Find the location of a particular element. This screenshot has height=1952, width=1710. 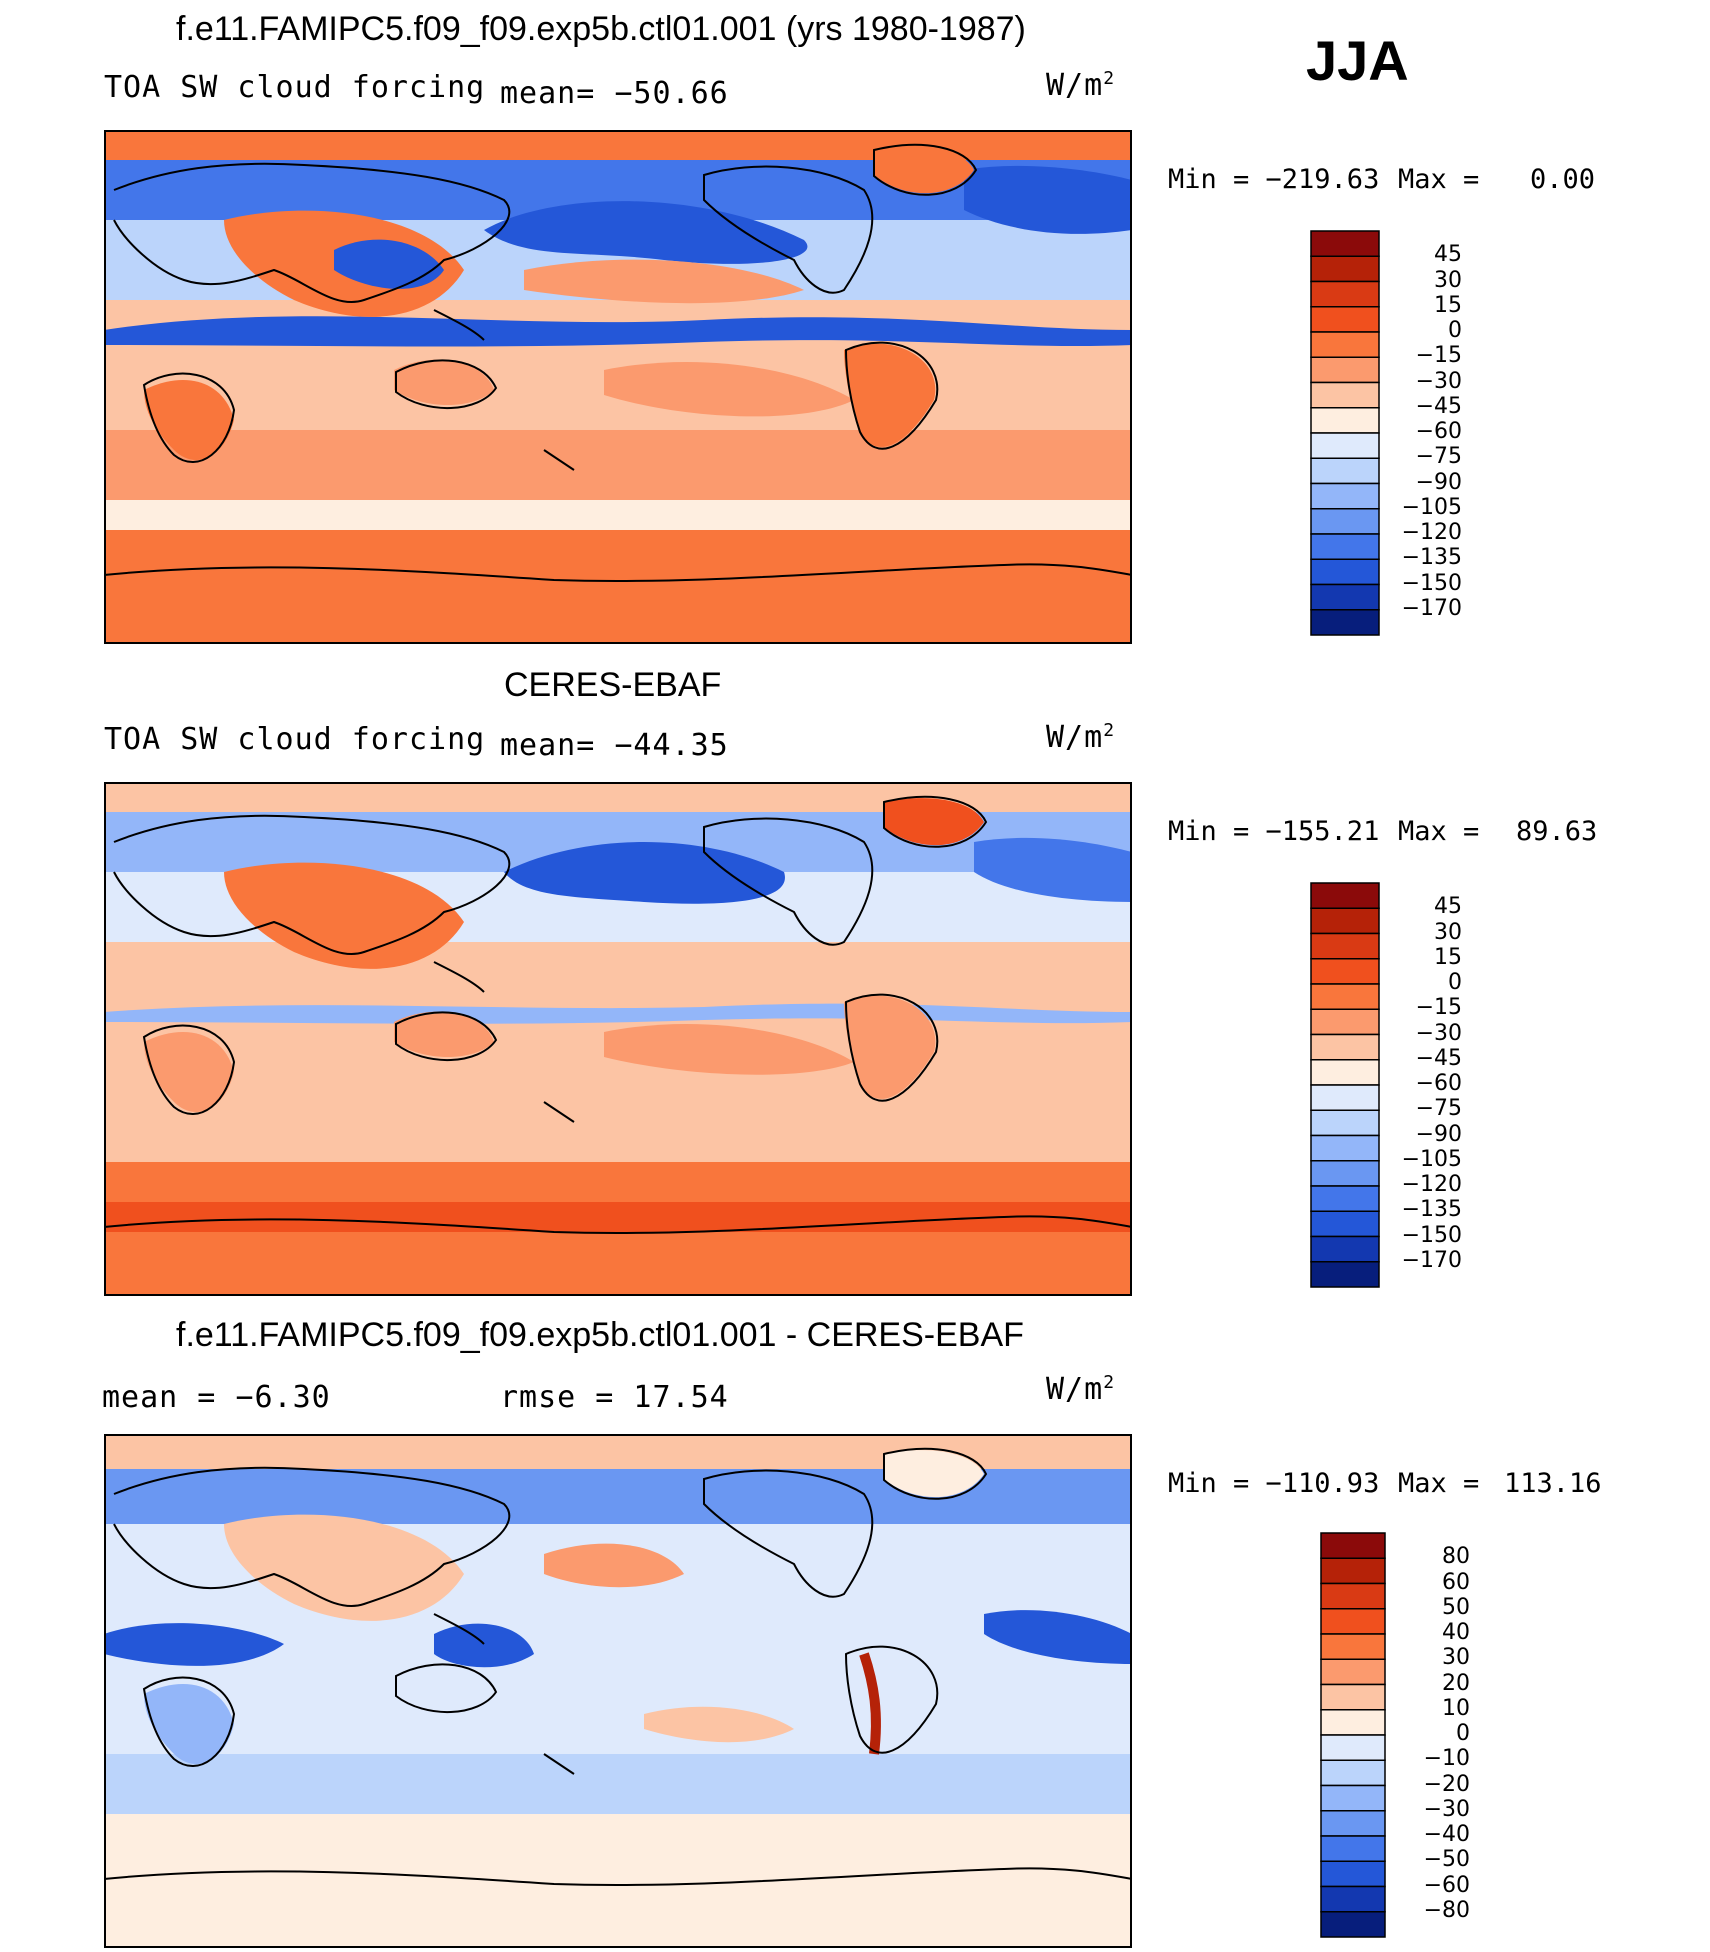

australia-land is located at coordinates (444, 1034).